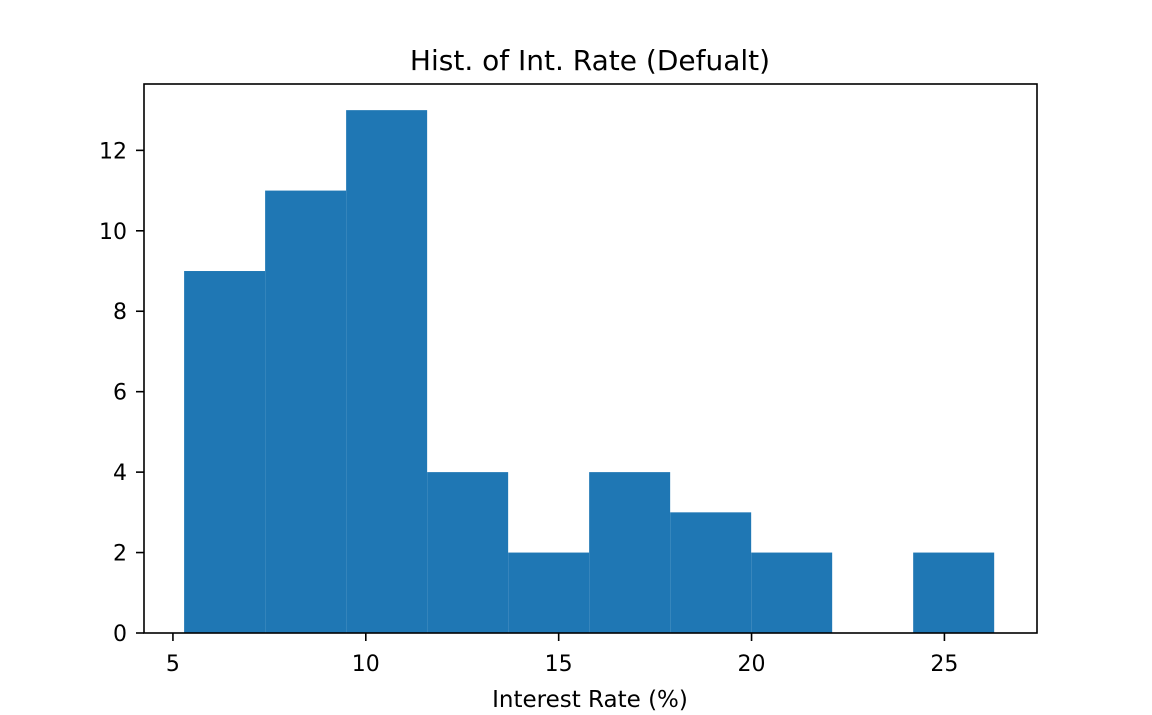 This screenshot has height=715, width=1152. Describe the element at coordinates (590, 699) in the screenshot. I see `x-axis-label: Interest Rate (%)` at that location.